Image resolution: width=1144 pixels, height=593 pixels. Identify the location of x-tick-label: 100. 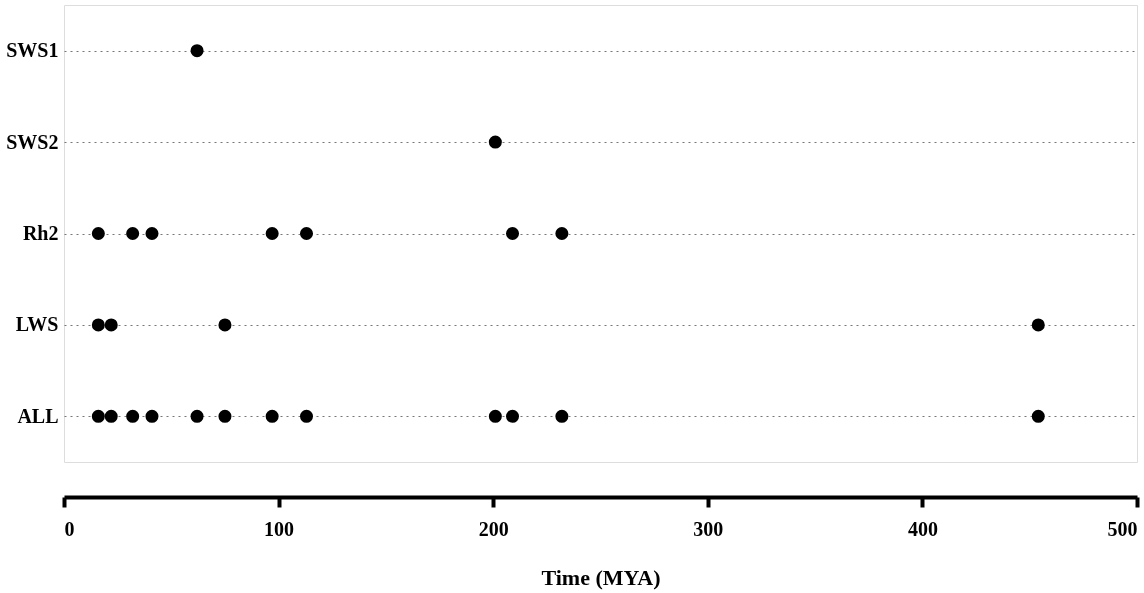
(279, 528).